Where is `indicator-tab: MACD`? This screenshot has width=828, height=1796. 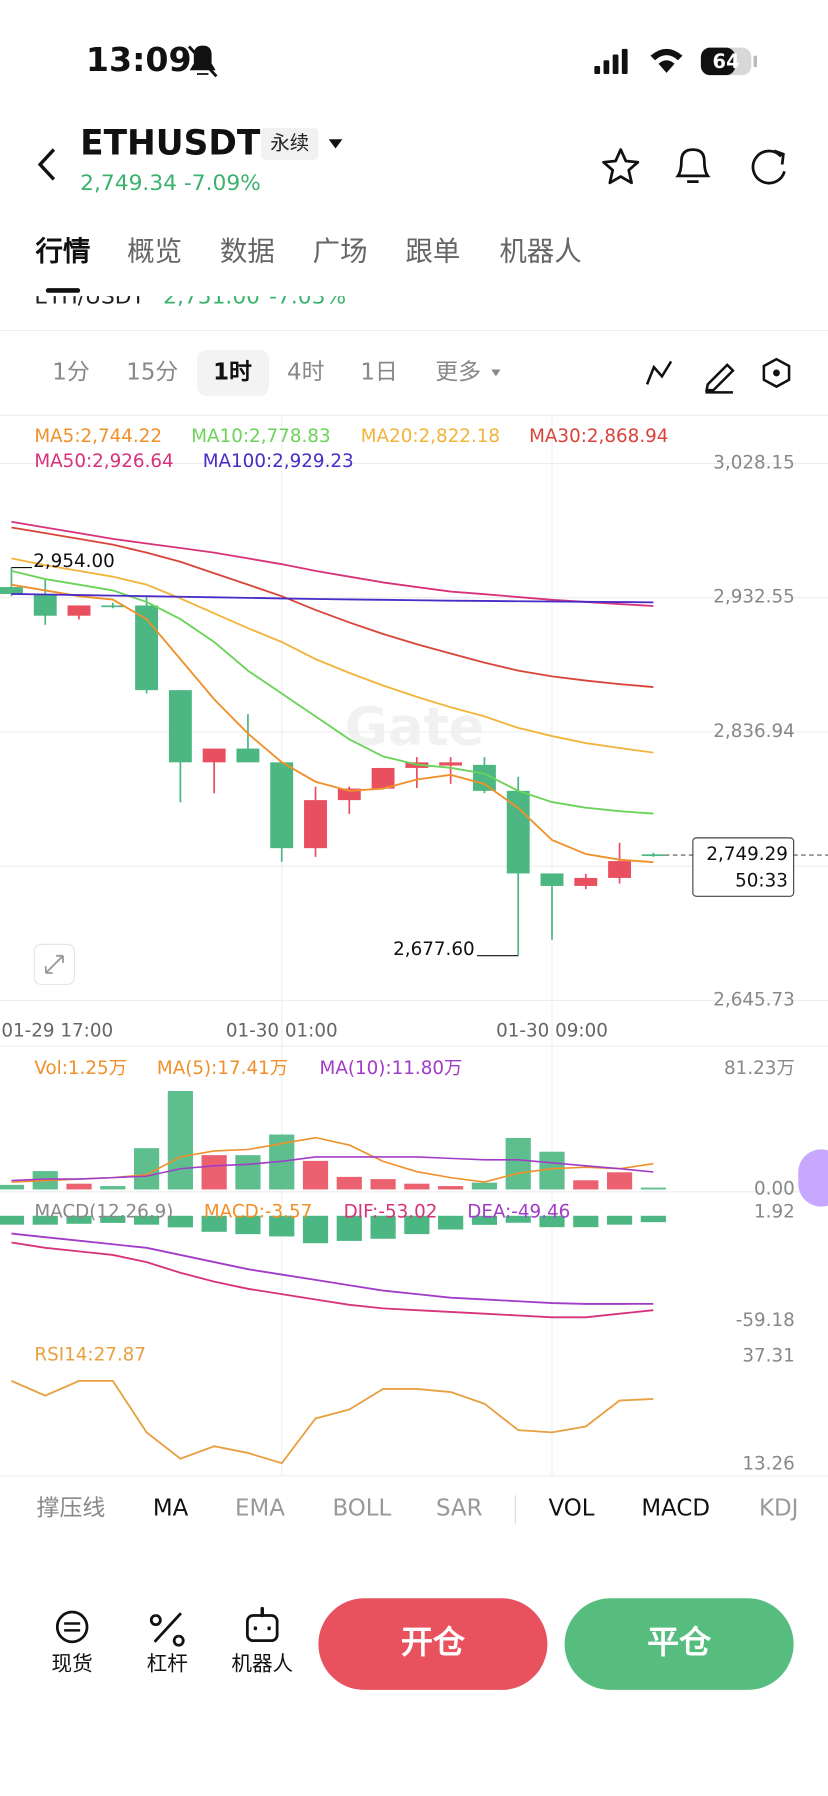 indicator-tab: MACD is located at coordinates (675, 1508).